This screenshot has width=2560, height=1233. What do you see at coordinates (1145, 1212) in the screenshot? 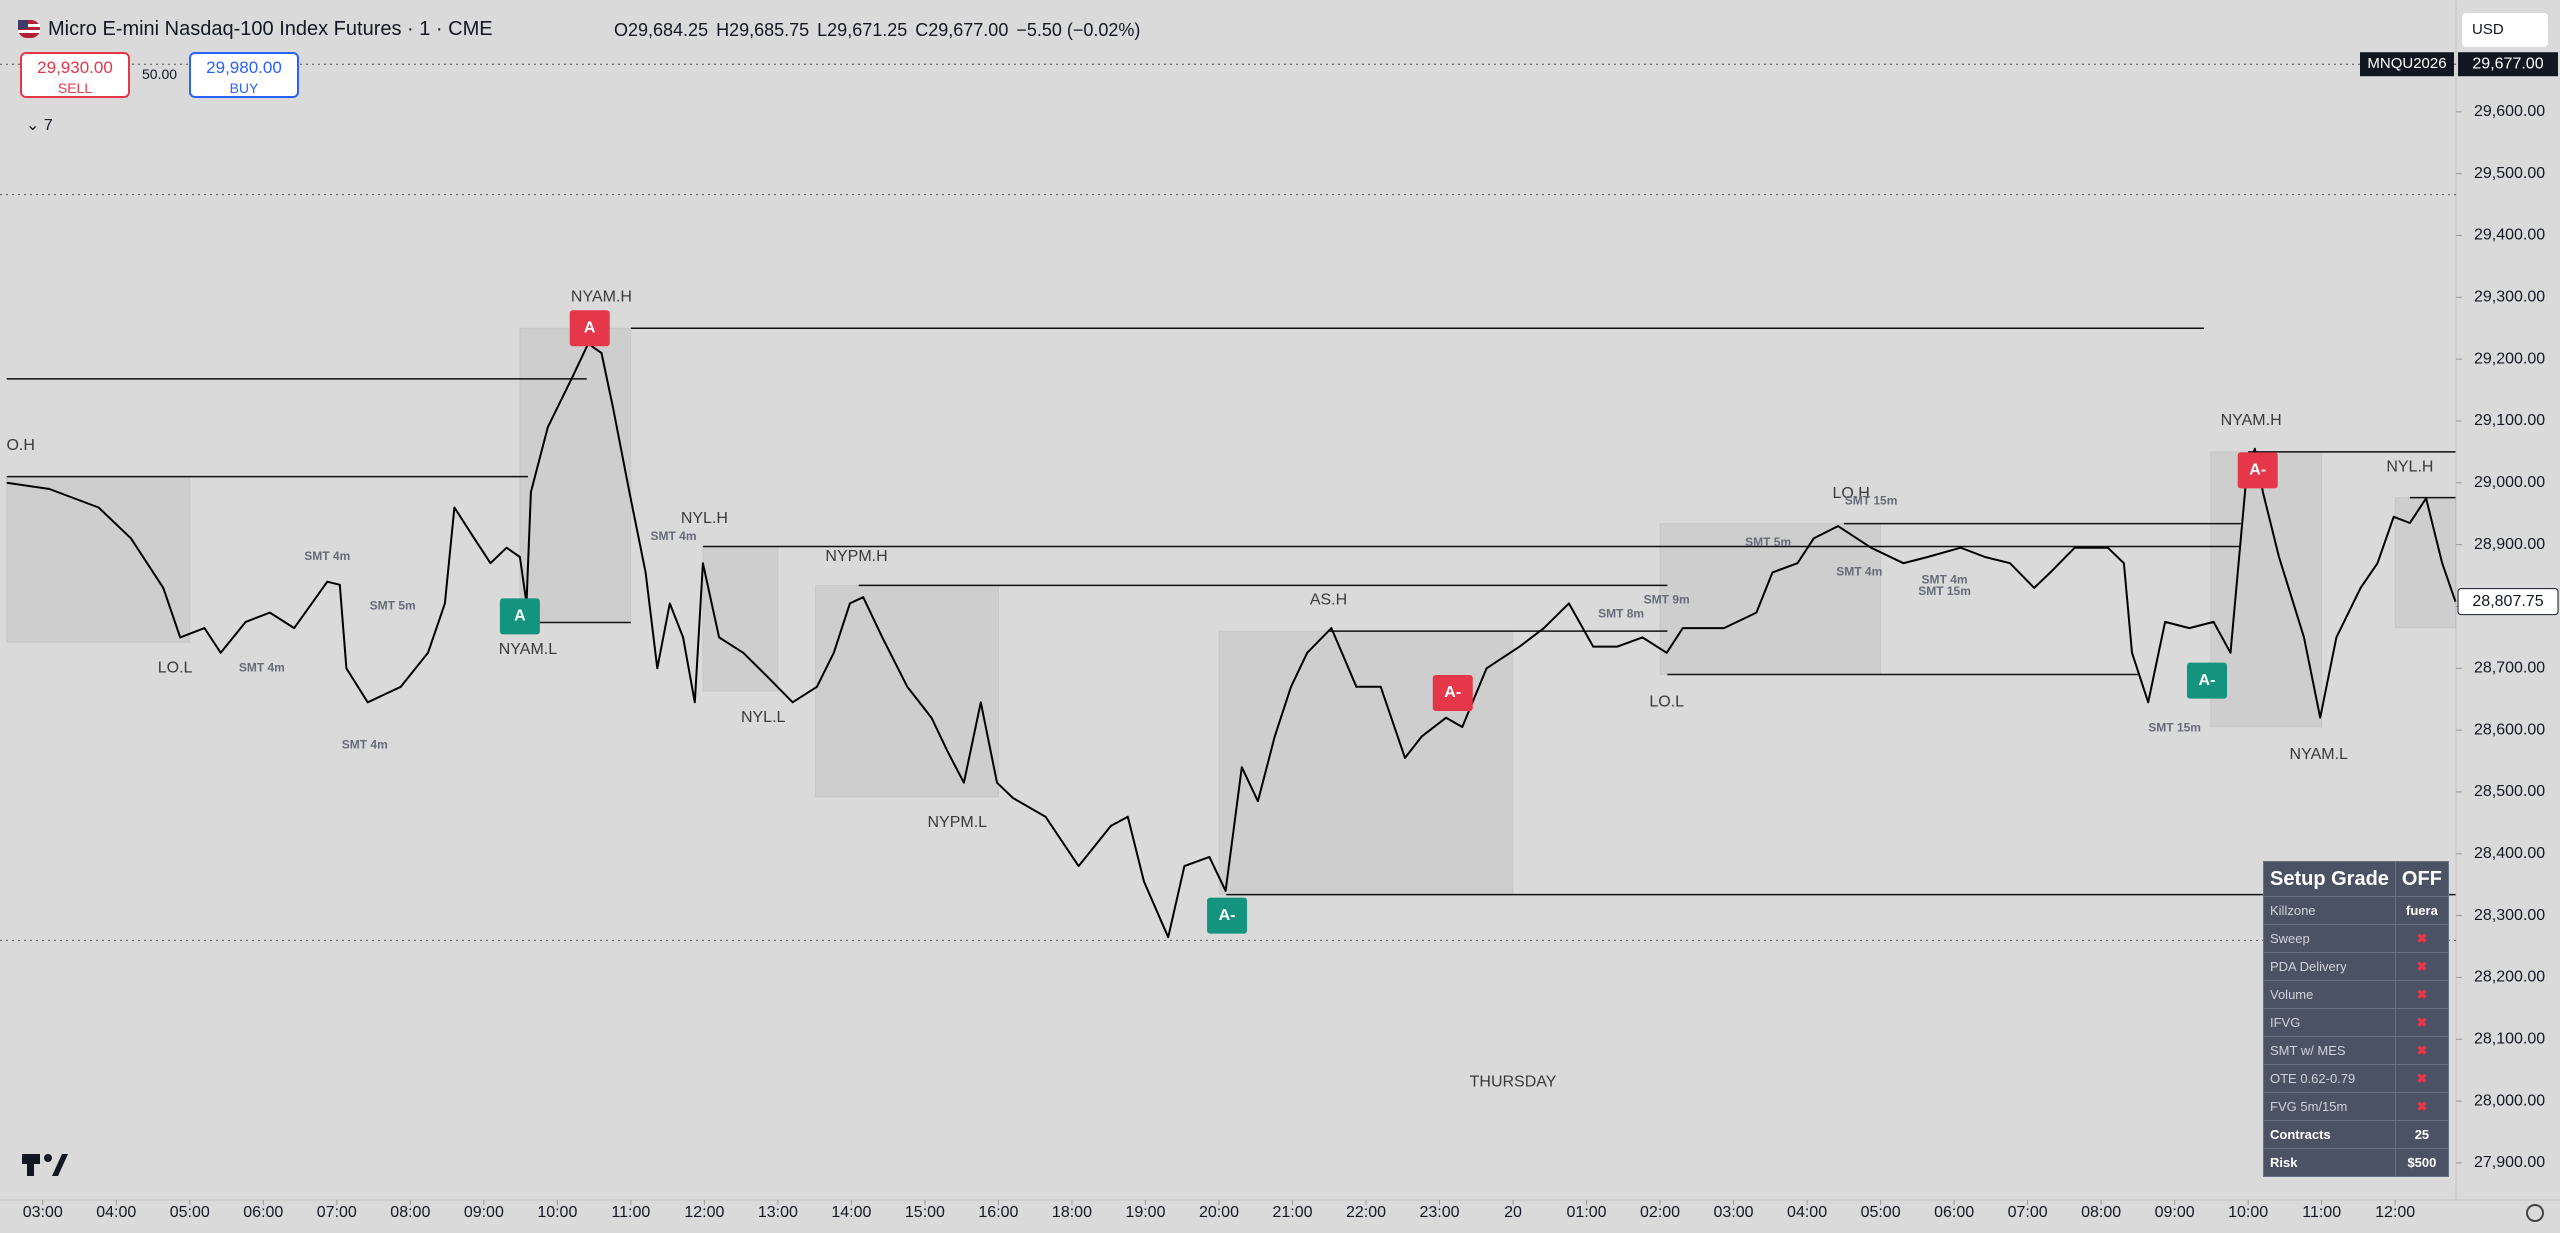
I see `x-tick-label: 19:00` at bounding box center [1145, 1212].